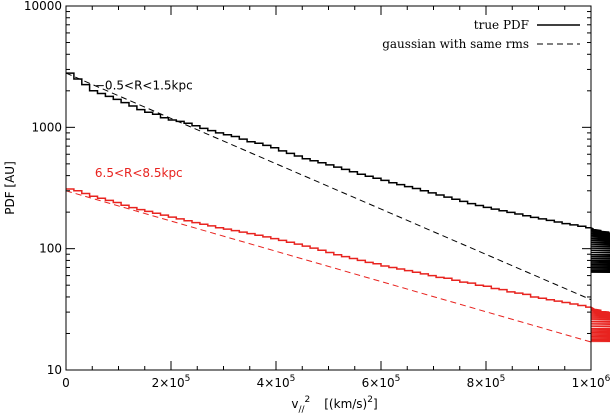 Image resolution: width=610 pixels, height=413 pixels. What do you see at coordinates (481, 34) in the screenshot?
I see `legend: true PDF gaussian with same rms` at bounding box center [481, 34].